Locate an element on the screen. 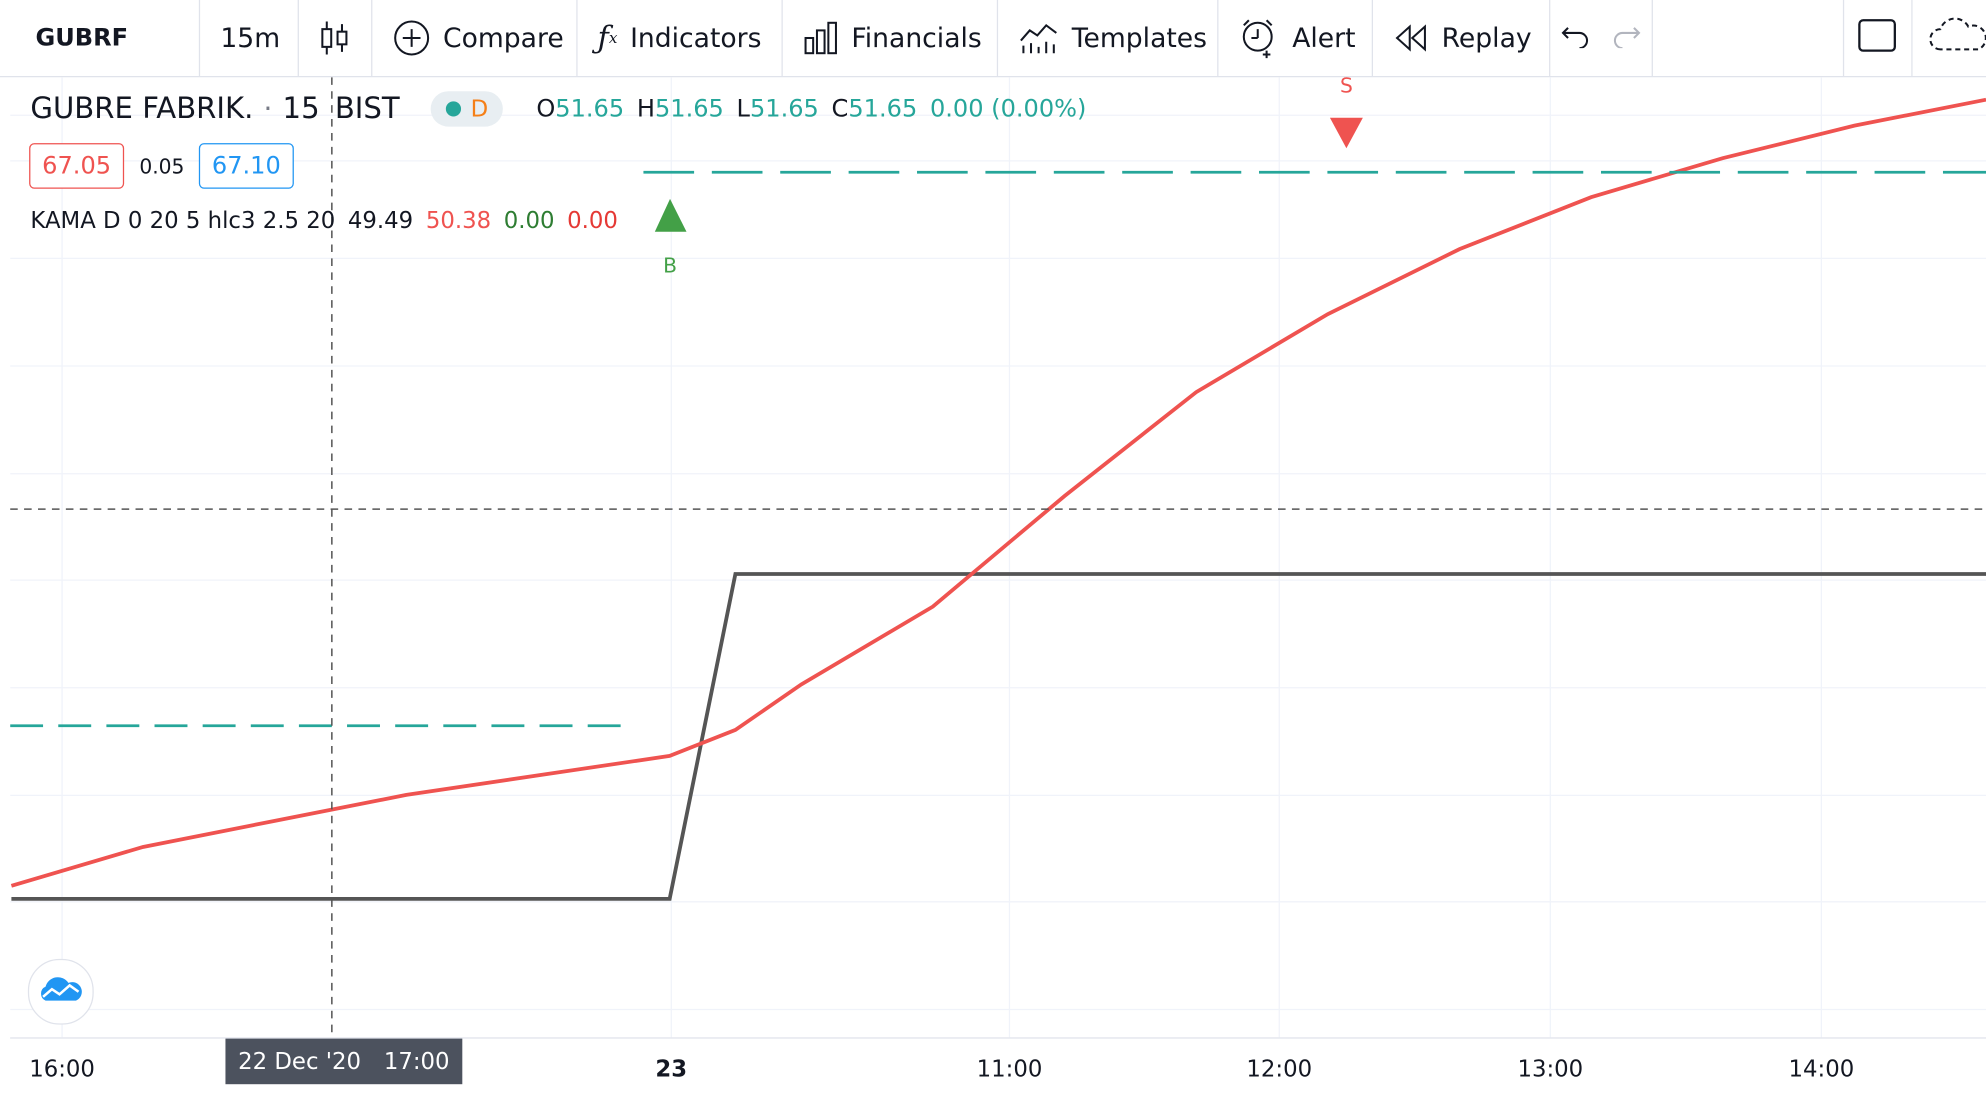 The width and height of the screenshot is (1986, 1110). symbol-label: GUBRF is located at coordinates (82, 38).